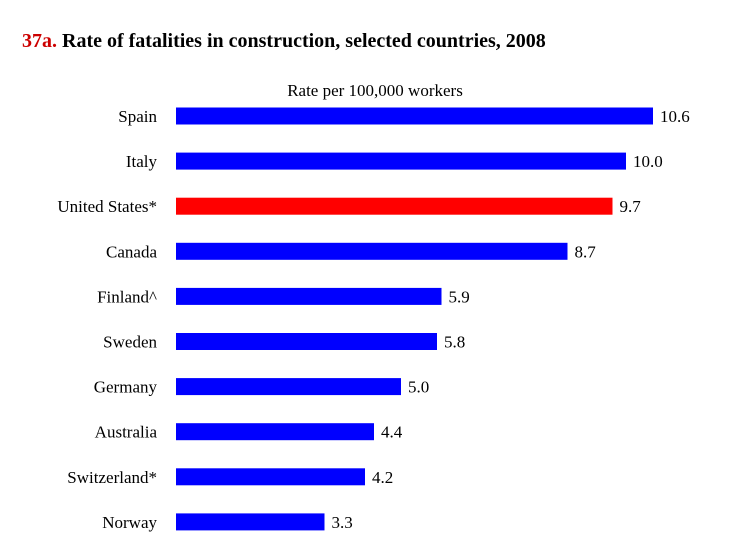 This screenshot has width=754, height=548. I want to click on data-label-norway: 3.3, so click(342, 522).